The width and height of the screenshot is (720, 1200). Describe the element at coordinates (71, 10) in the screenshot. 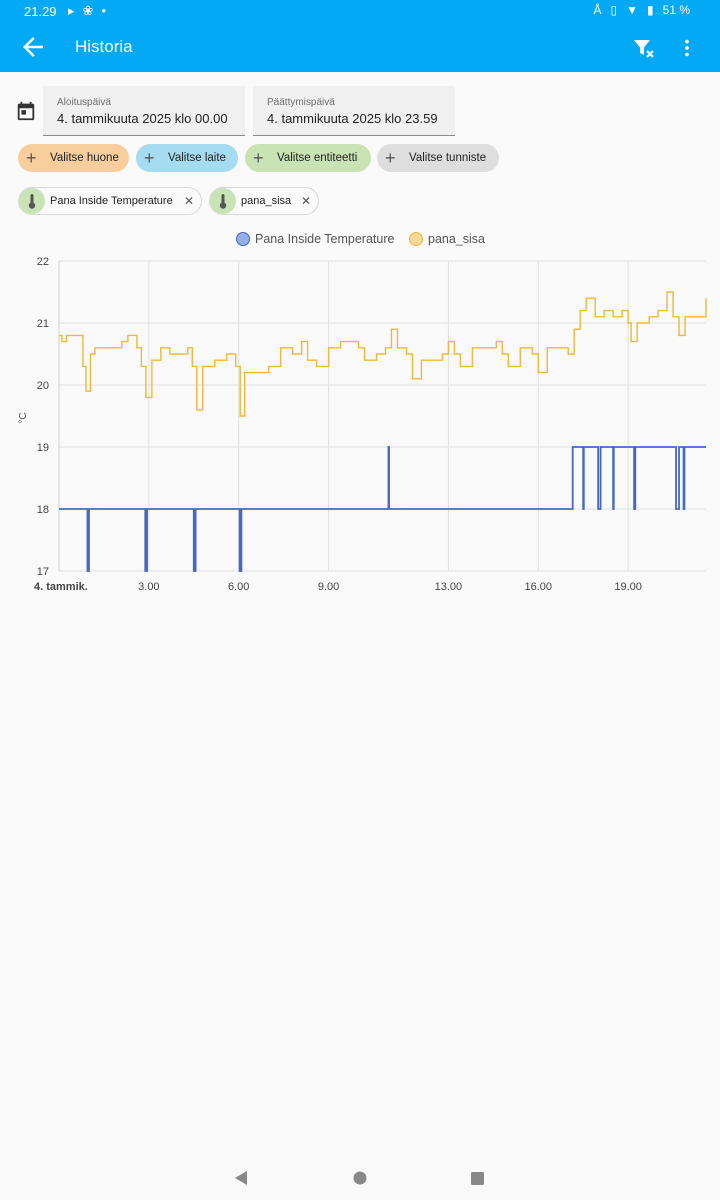

I see `notification-app-icon: ▸` at that location.